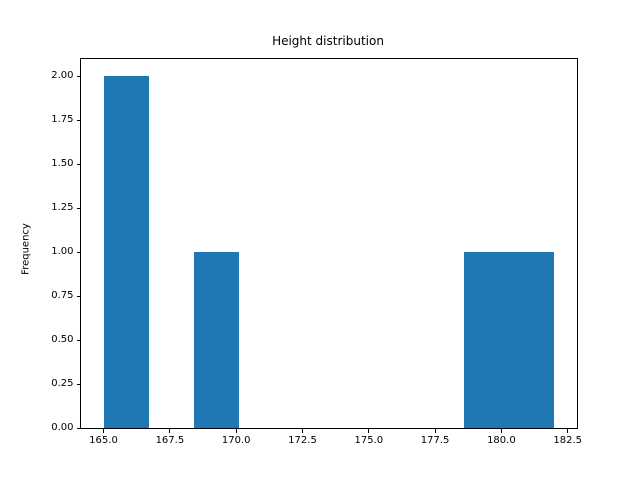 This screenshot has width=640, height=480. I want to click on x-tick-label: 170.0, so click(236, 440).